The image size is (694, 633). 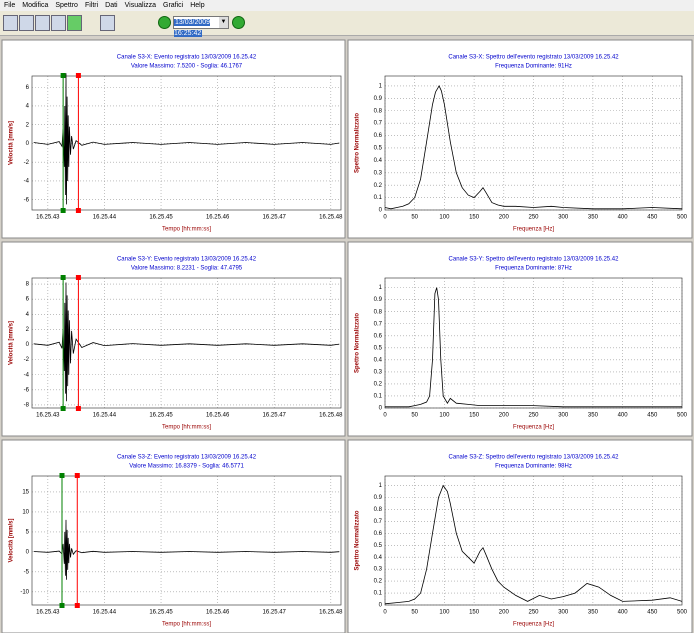 I want to click on save-button, so click(x=10, y=23).